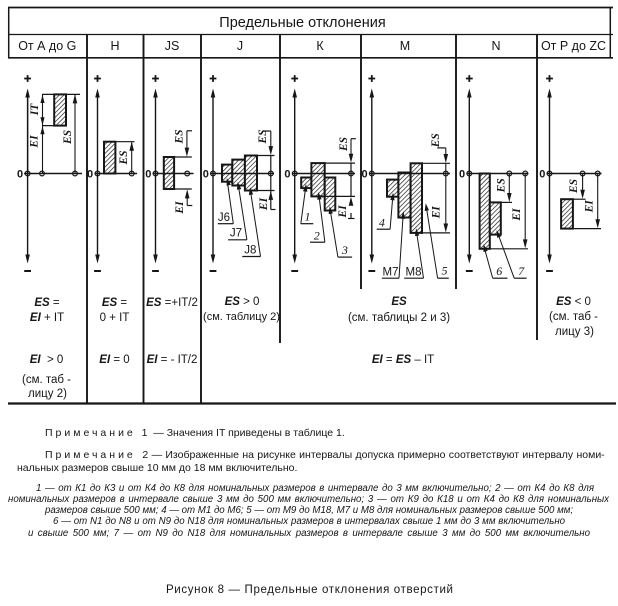 This screenshot has height=606, width=618. Describe the element at coordinates (382, 222) in the screenshot. I see `svg-text: 4` at that location.